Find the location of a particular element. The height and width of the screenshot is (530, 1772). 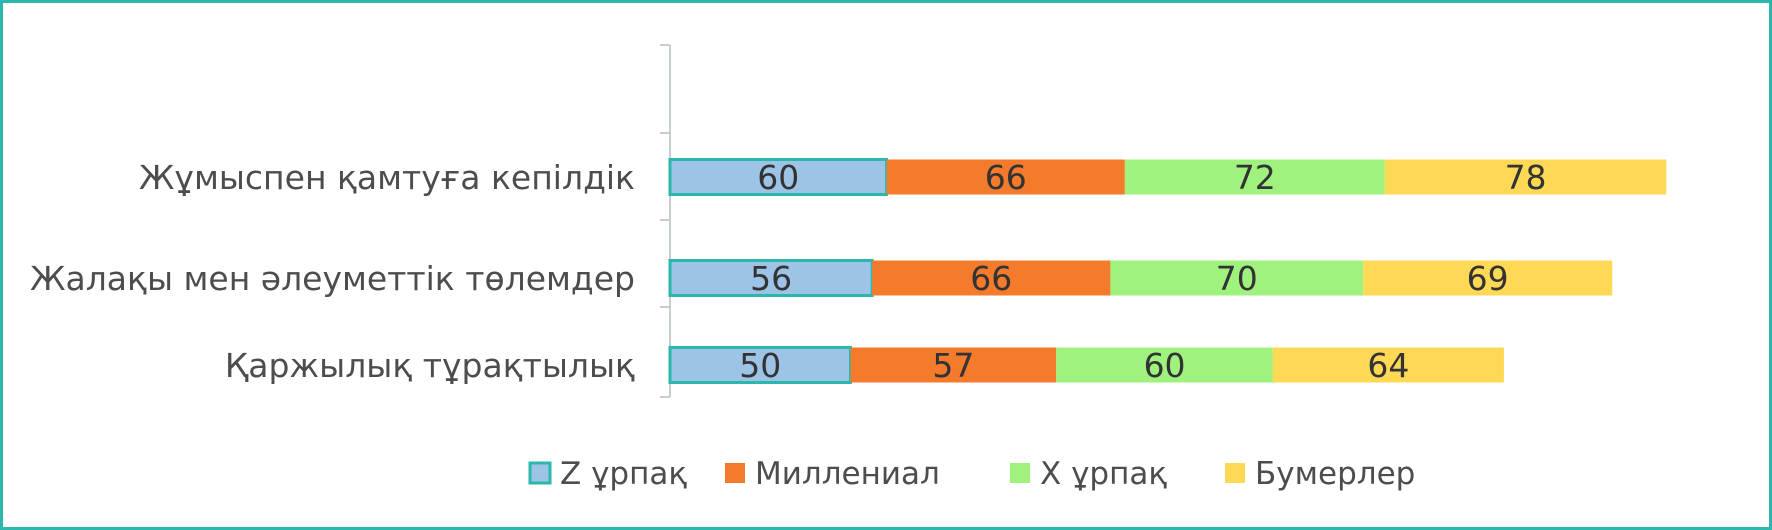

legend-label: Миллениал is located at coordinates (847, 474).